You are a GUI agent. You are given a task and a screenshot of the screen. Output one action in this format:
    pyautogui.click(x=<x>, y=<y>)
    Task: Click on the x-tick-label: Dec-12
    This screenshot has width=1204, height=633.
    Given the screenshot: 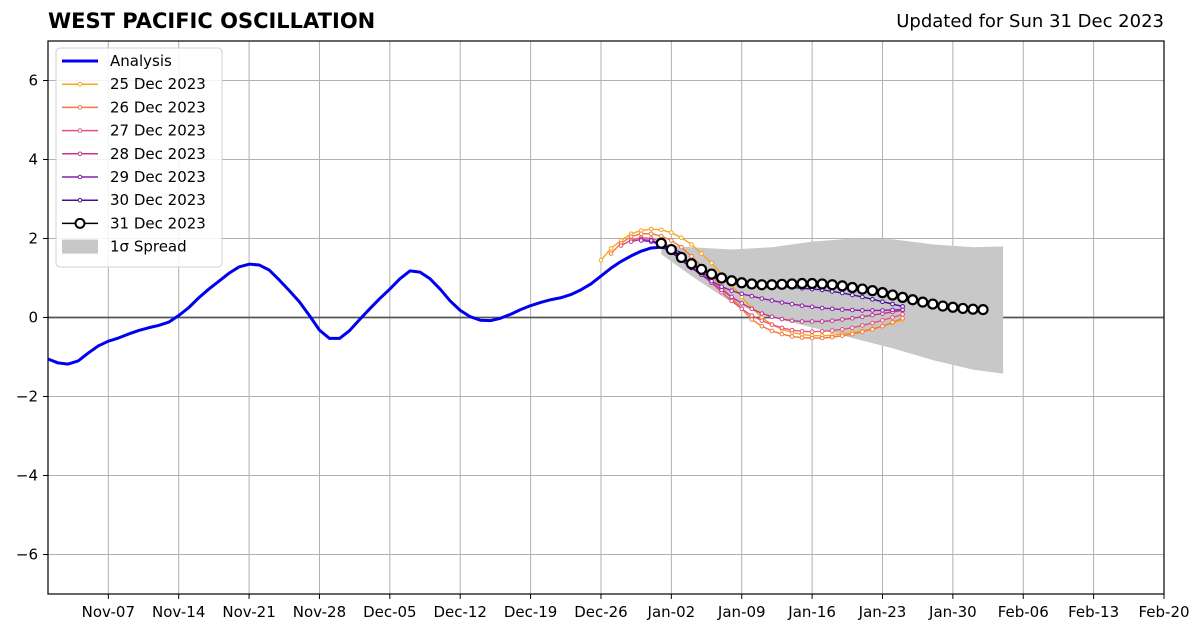 What is the action you would take?
    pyautogui.click(x=460, y=612)
    